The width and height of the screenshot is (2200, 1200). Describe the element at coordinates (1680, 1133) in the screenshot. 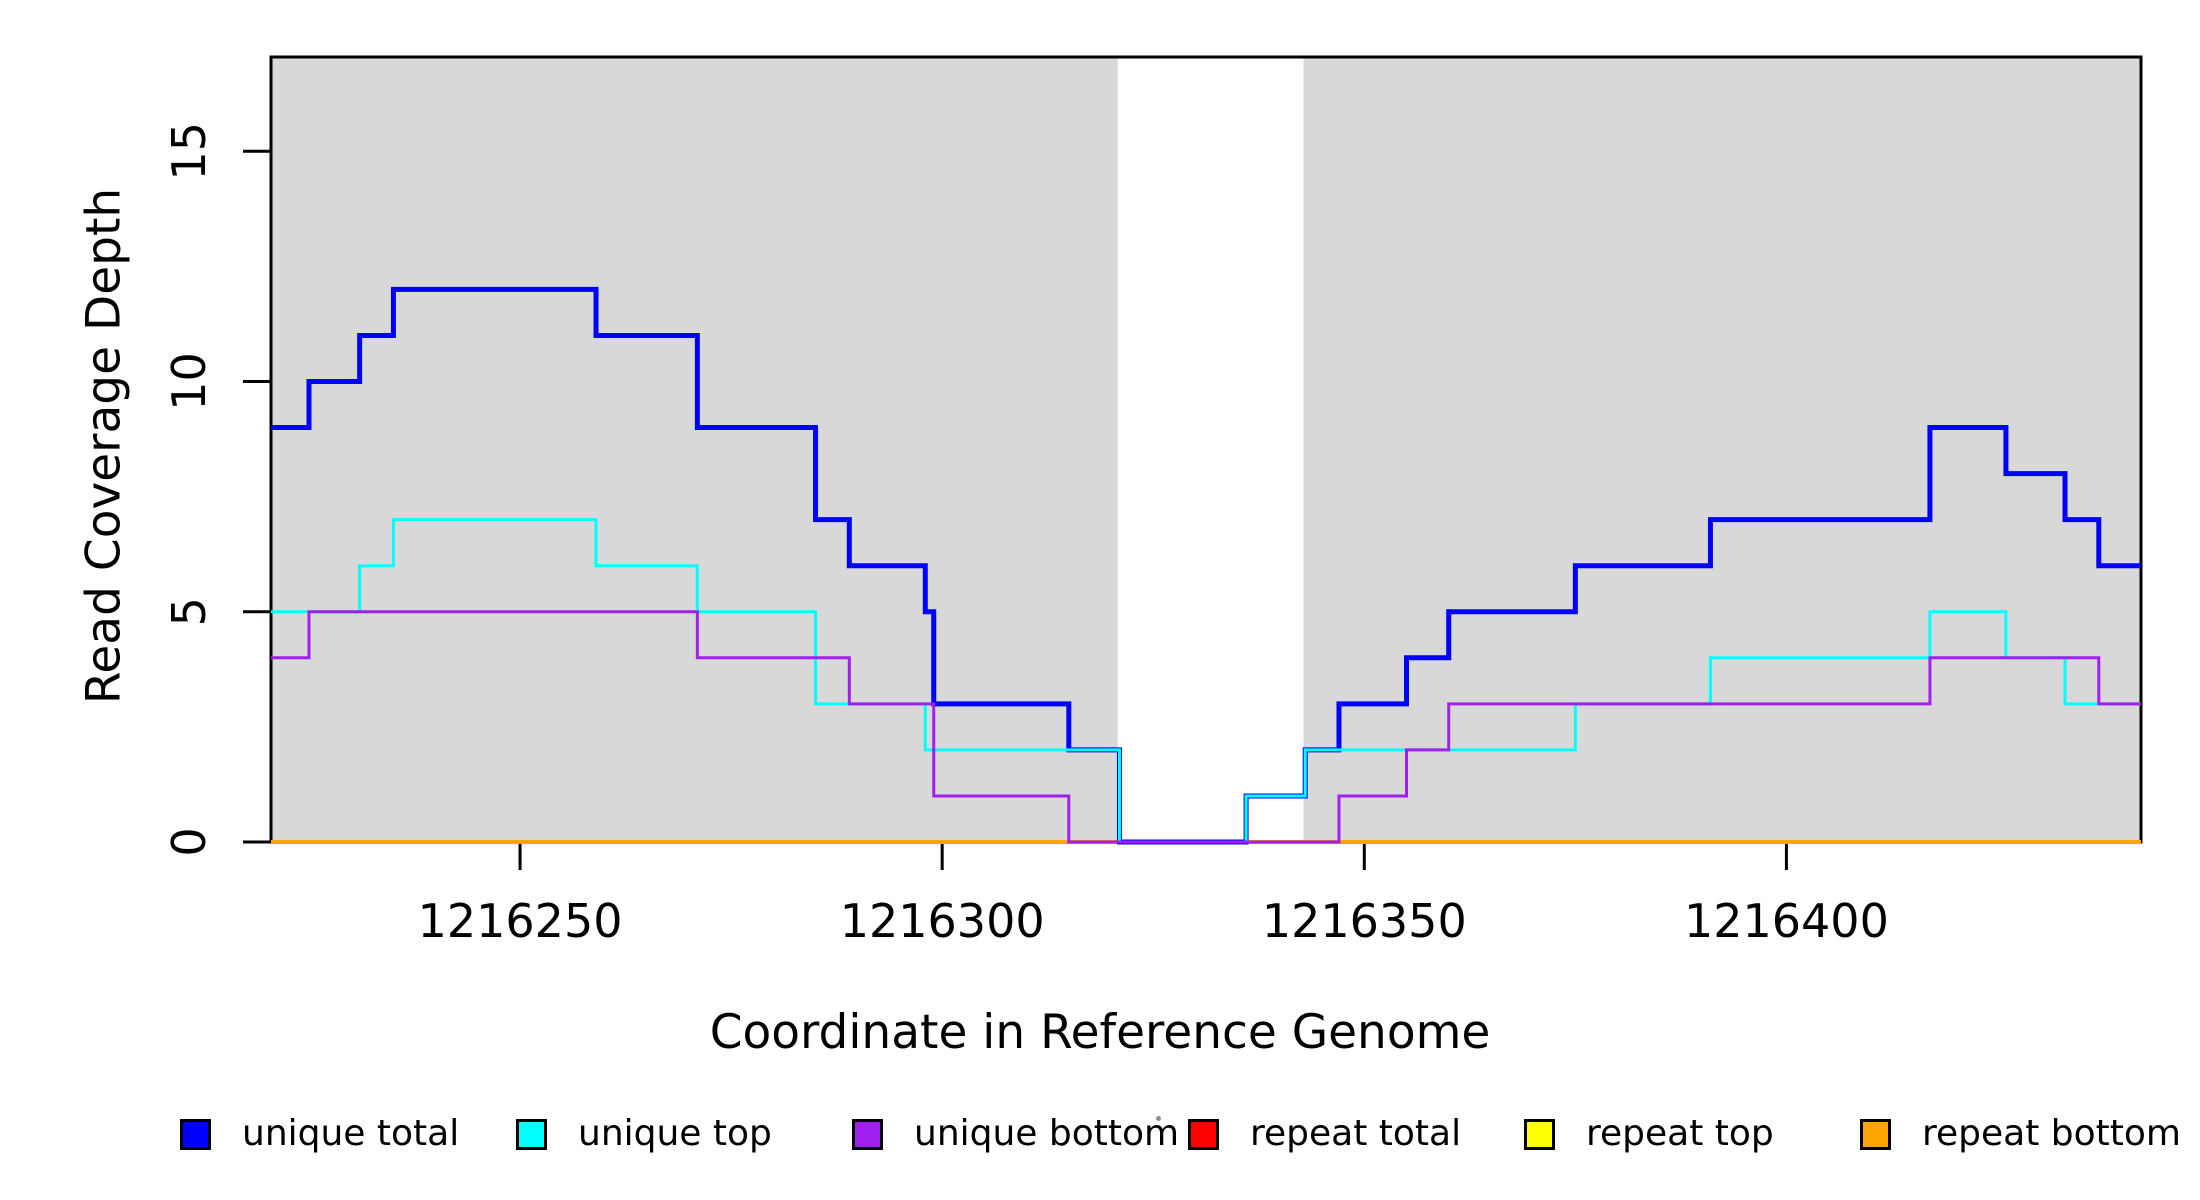

I see `legend-label: repeat top` at that location.